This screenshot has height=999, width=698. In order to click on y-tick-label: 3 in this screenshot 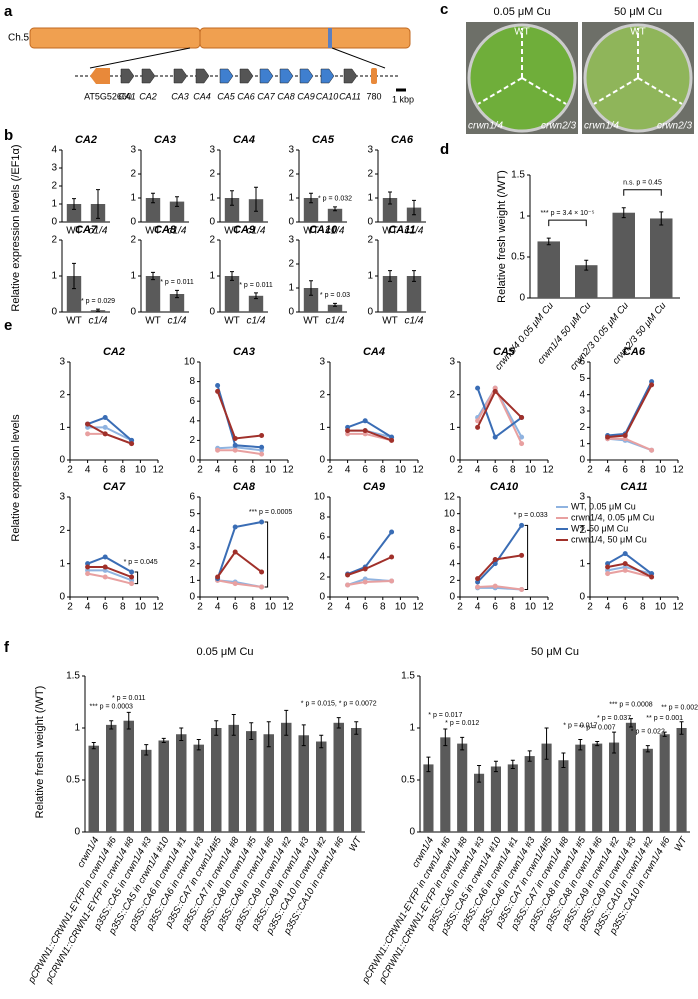, I will do `click(291, 240)`.